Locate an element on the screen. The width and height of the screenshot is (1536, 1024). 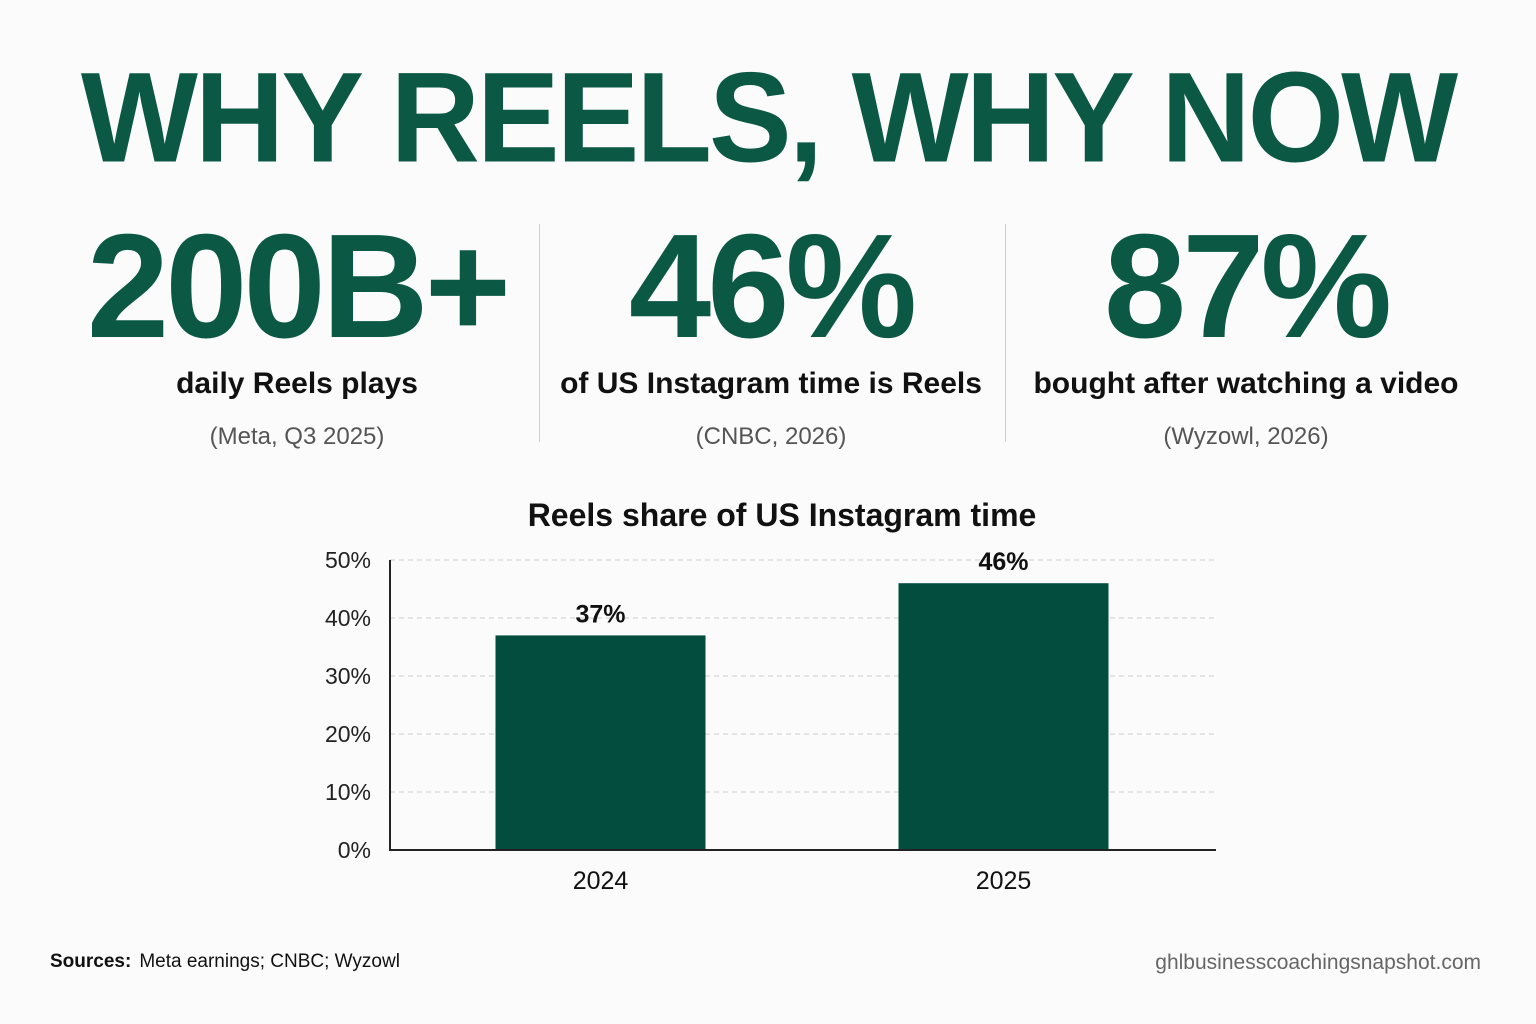
y-tick-label: 30% is located at coordinates (348, 676).